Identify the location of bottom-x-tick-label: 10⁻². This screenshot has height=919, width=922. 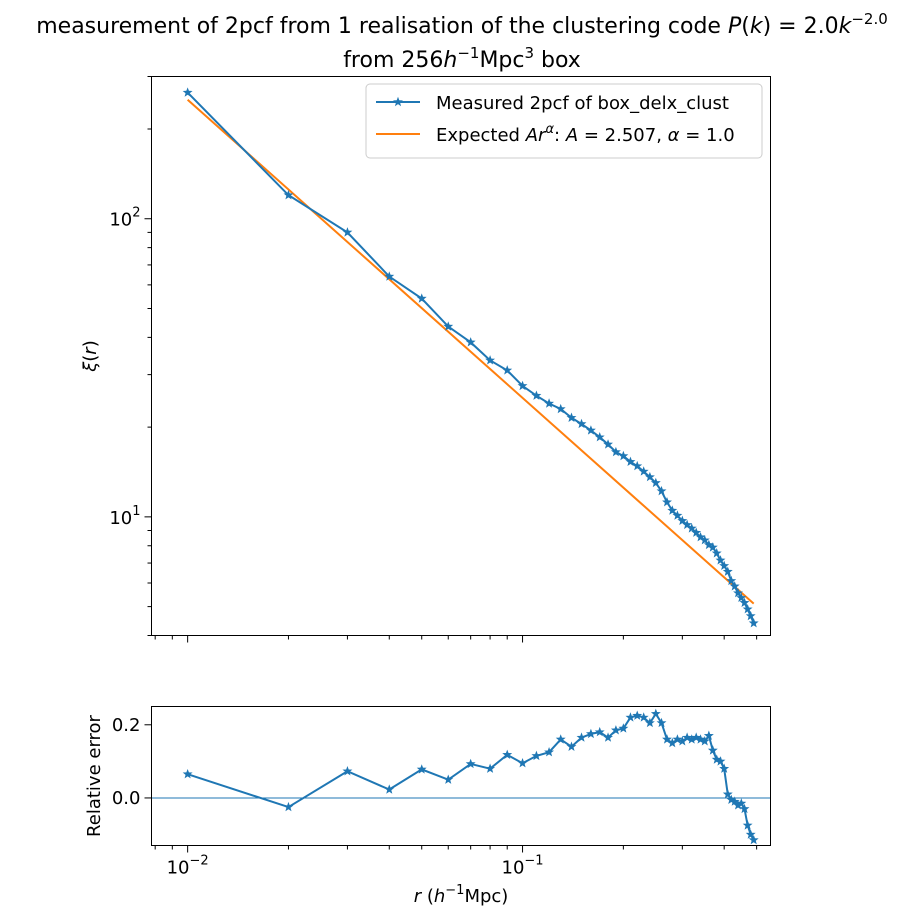
(188, 866).